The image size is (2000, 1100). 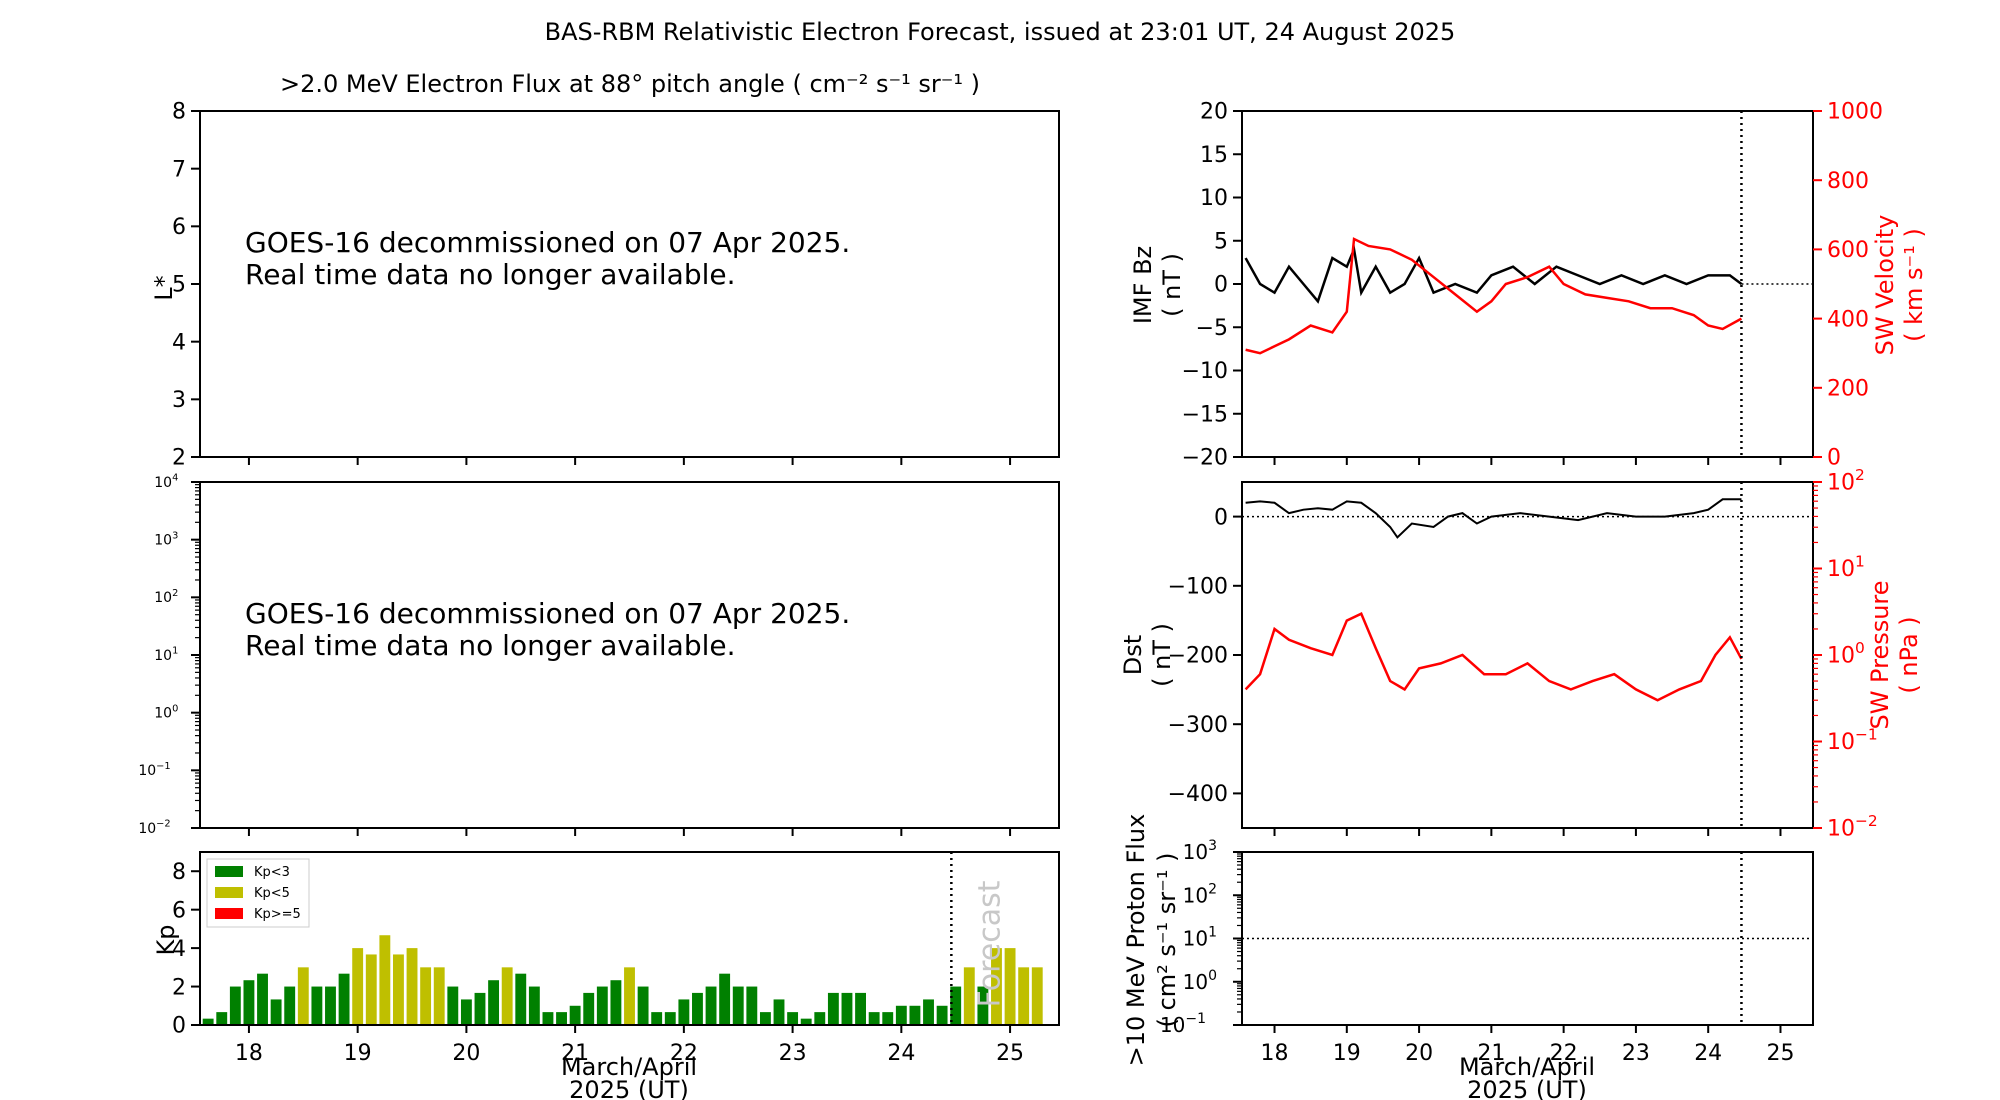 I want to click on panel-imf-frame, so click(x=1527, y=284).